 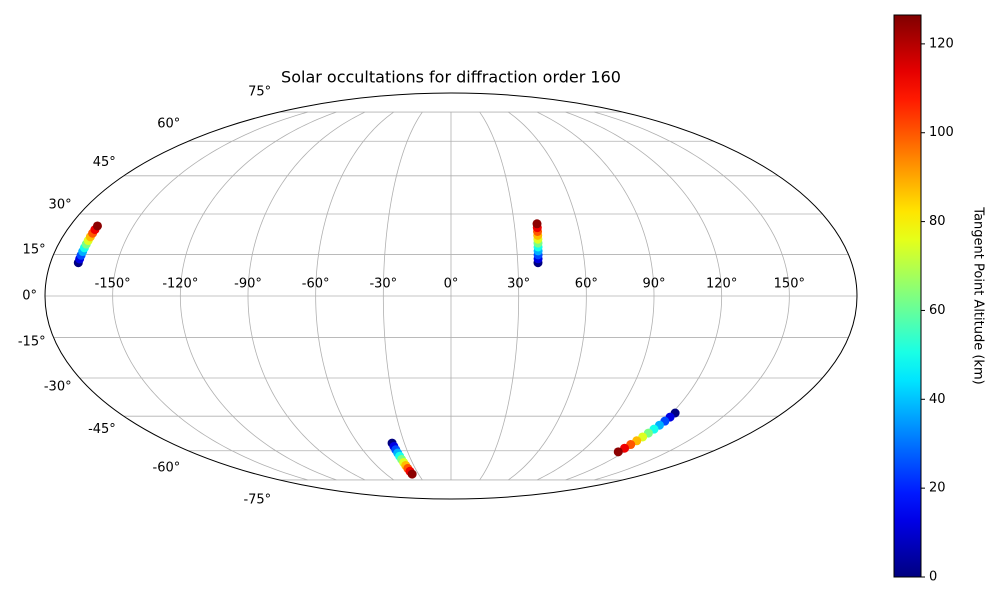 I want to click on colorbar-tick-label: 60, so click(x=937, y=310).